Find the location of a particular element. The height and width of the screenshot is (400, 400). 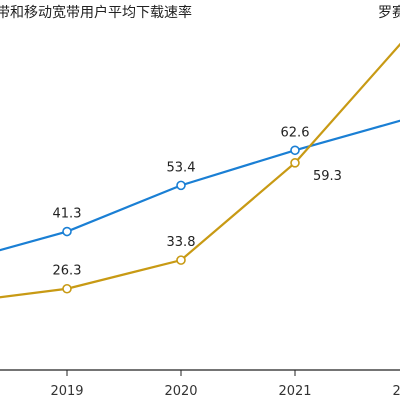

data-label: 41.3 is located at coordinates (67, 214).